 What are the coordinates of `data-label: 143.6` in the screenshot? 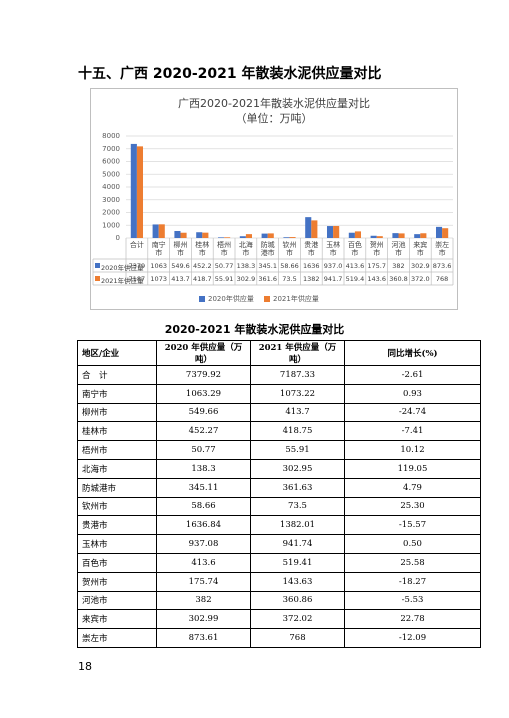 It's located at (376, 279).